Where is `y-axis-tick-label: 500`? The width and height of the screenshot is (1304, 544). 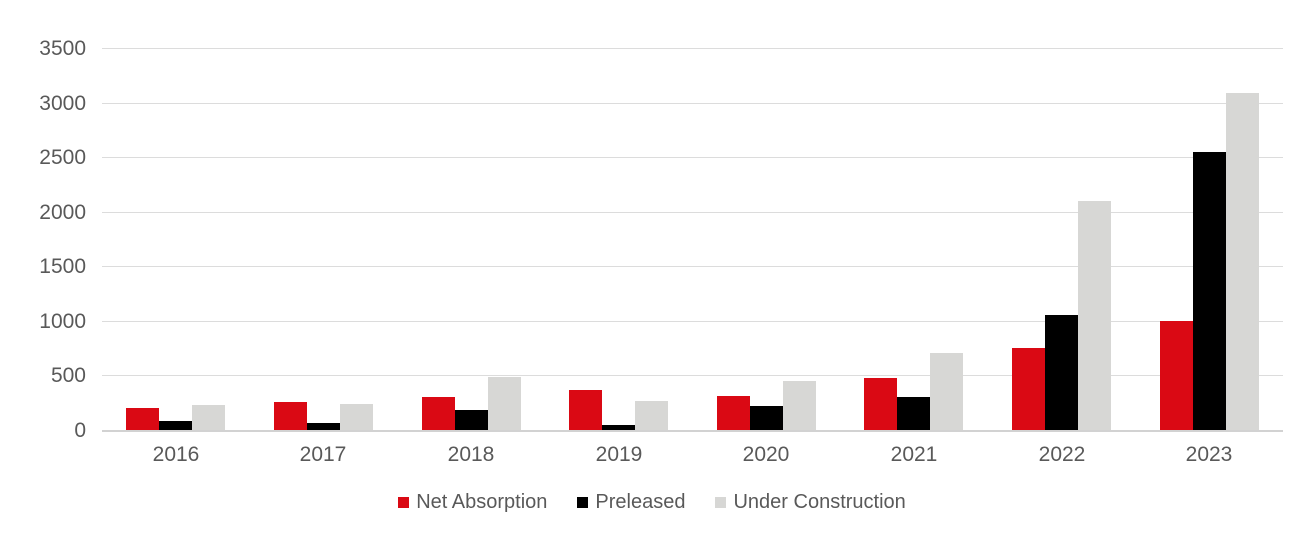 y-axis-tick-label: 500 is located at coordinates (68, 375).